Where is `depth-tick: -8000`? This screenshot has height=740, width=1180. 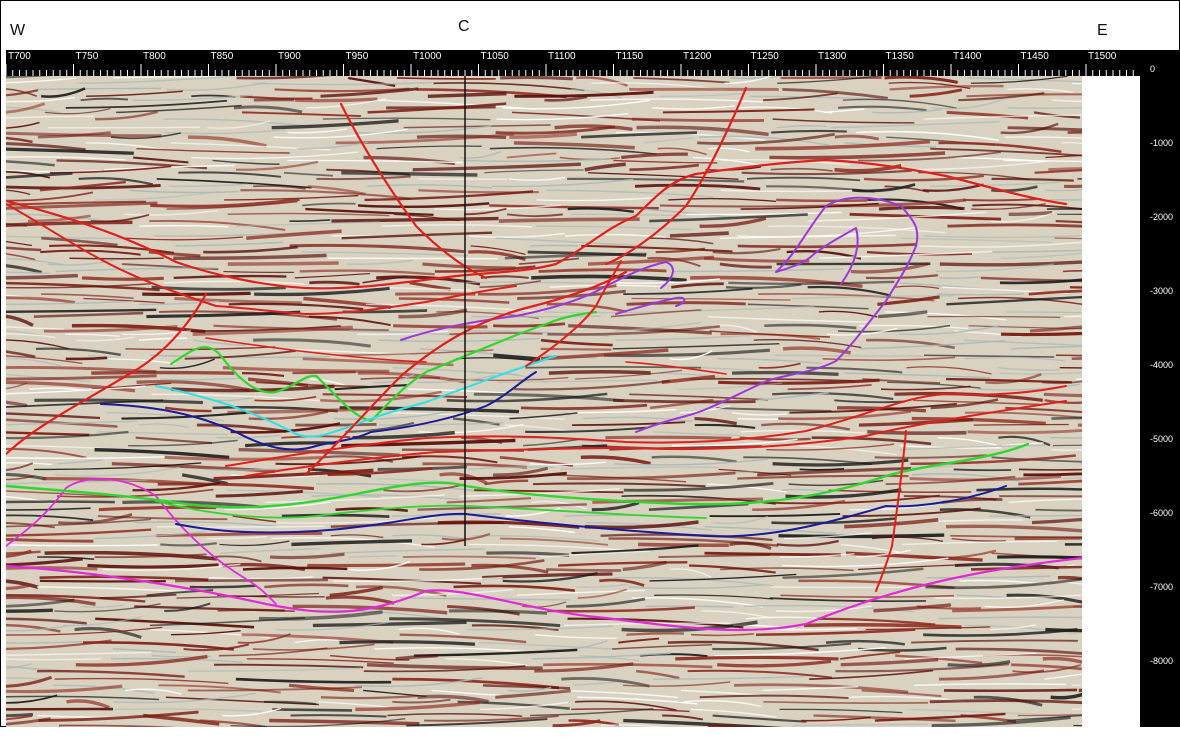 depth-tick: -8000 is located at coordinates (1161, 661).